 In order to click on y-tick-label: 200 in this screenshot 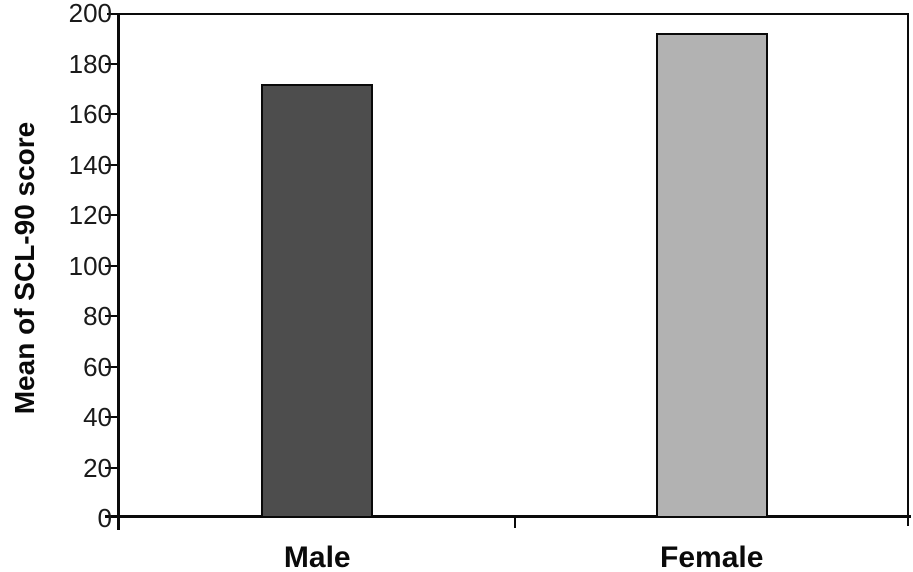, I will do `click(90, 14)`.